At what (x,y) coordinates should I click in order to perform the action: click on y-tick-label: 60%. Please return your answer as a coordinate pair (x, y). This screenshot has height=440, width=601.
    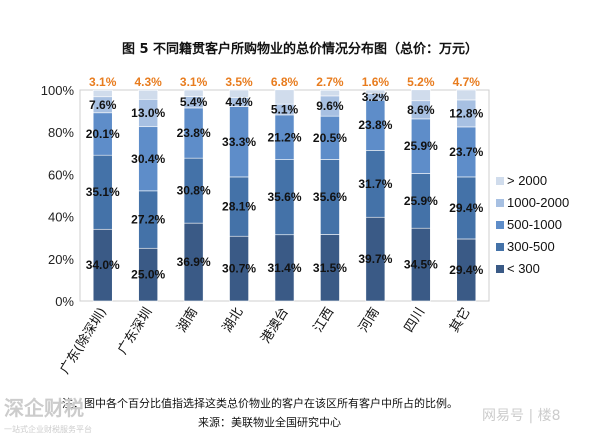
    Looking at the image, I should click on (61, 174).